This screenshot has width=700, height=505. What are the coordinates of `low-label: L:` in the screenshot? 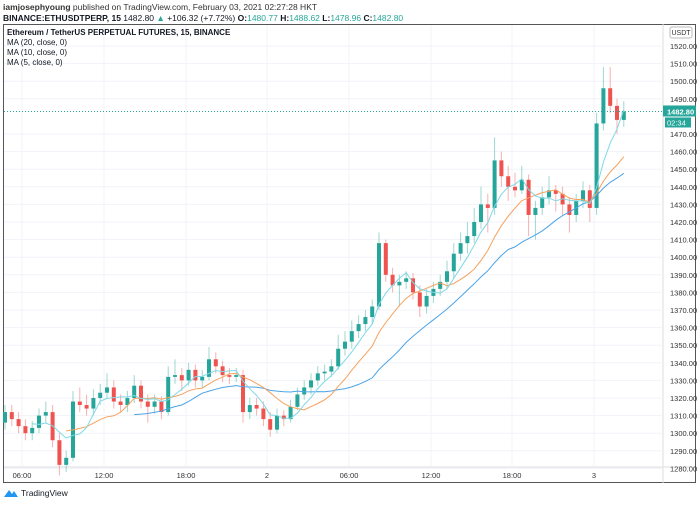 It's located at (326, 18).